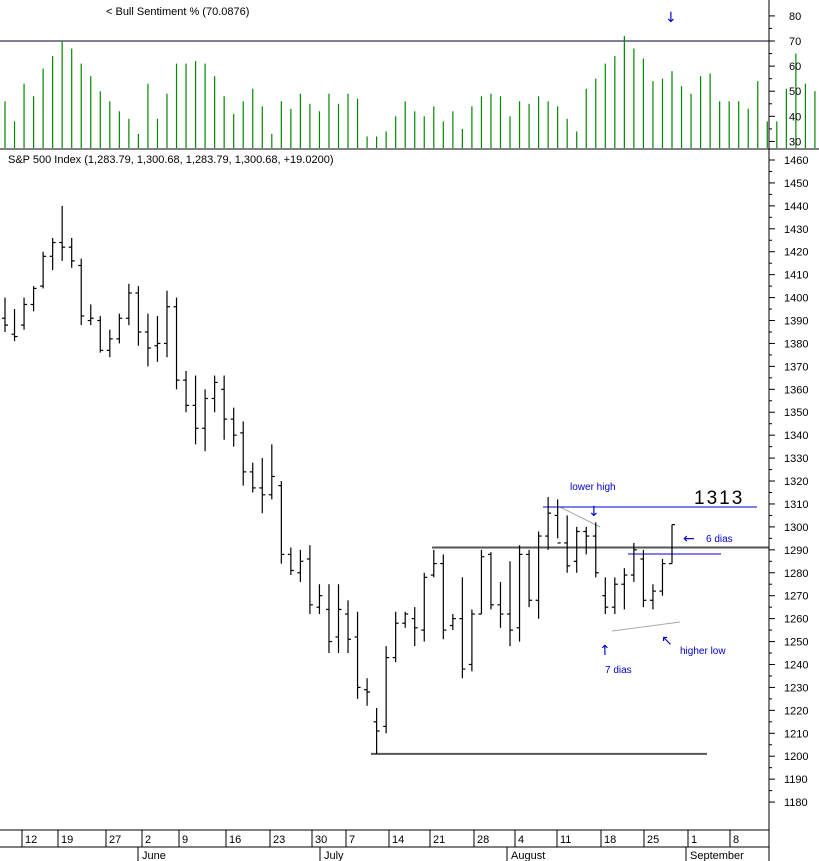 Image resolution: width=819 pixels, height=861 pixels. I want to click on price-tick-label: 1250, so click(796, 643).